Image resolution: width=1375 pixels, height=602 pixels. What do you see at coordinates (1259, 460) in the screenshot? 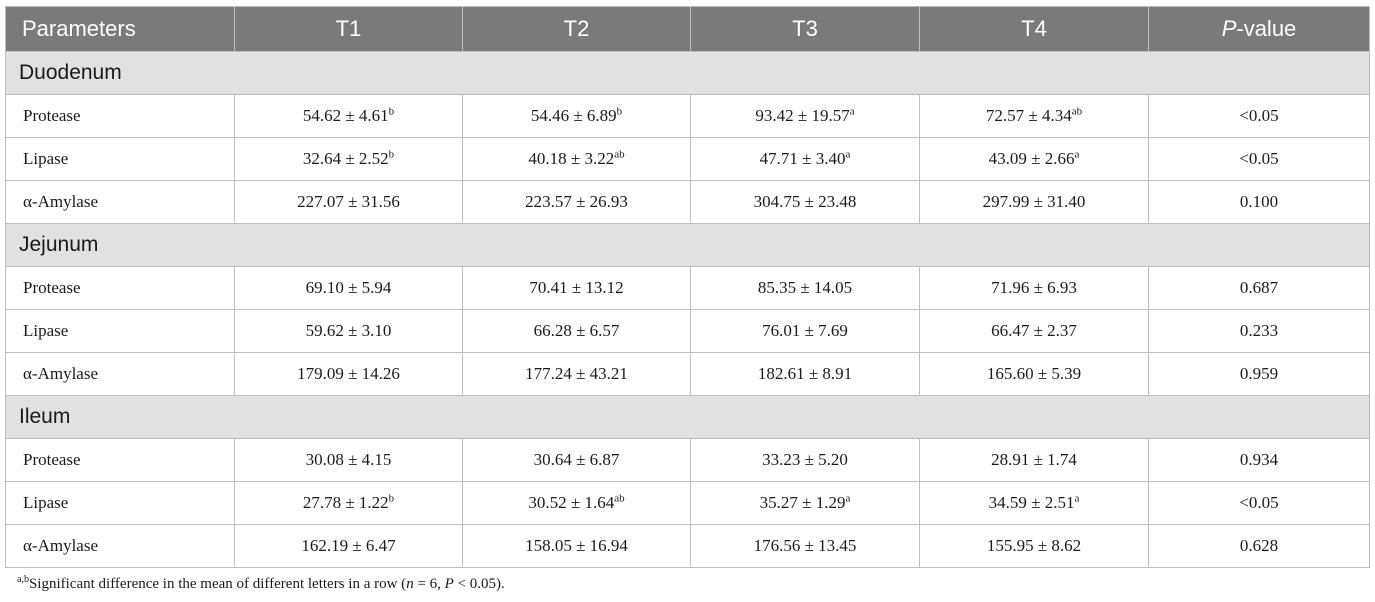
I see `cell-p-value: 0.934` at bounding box center [1259, 460].